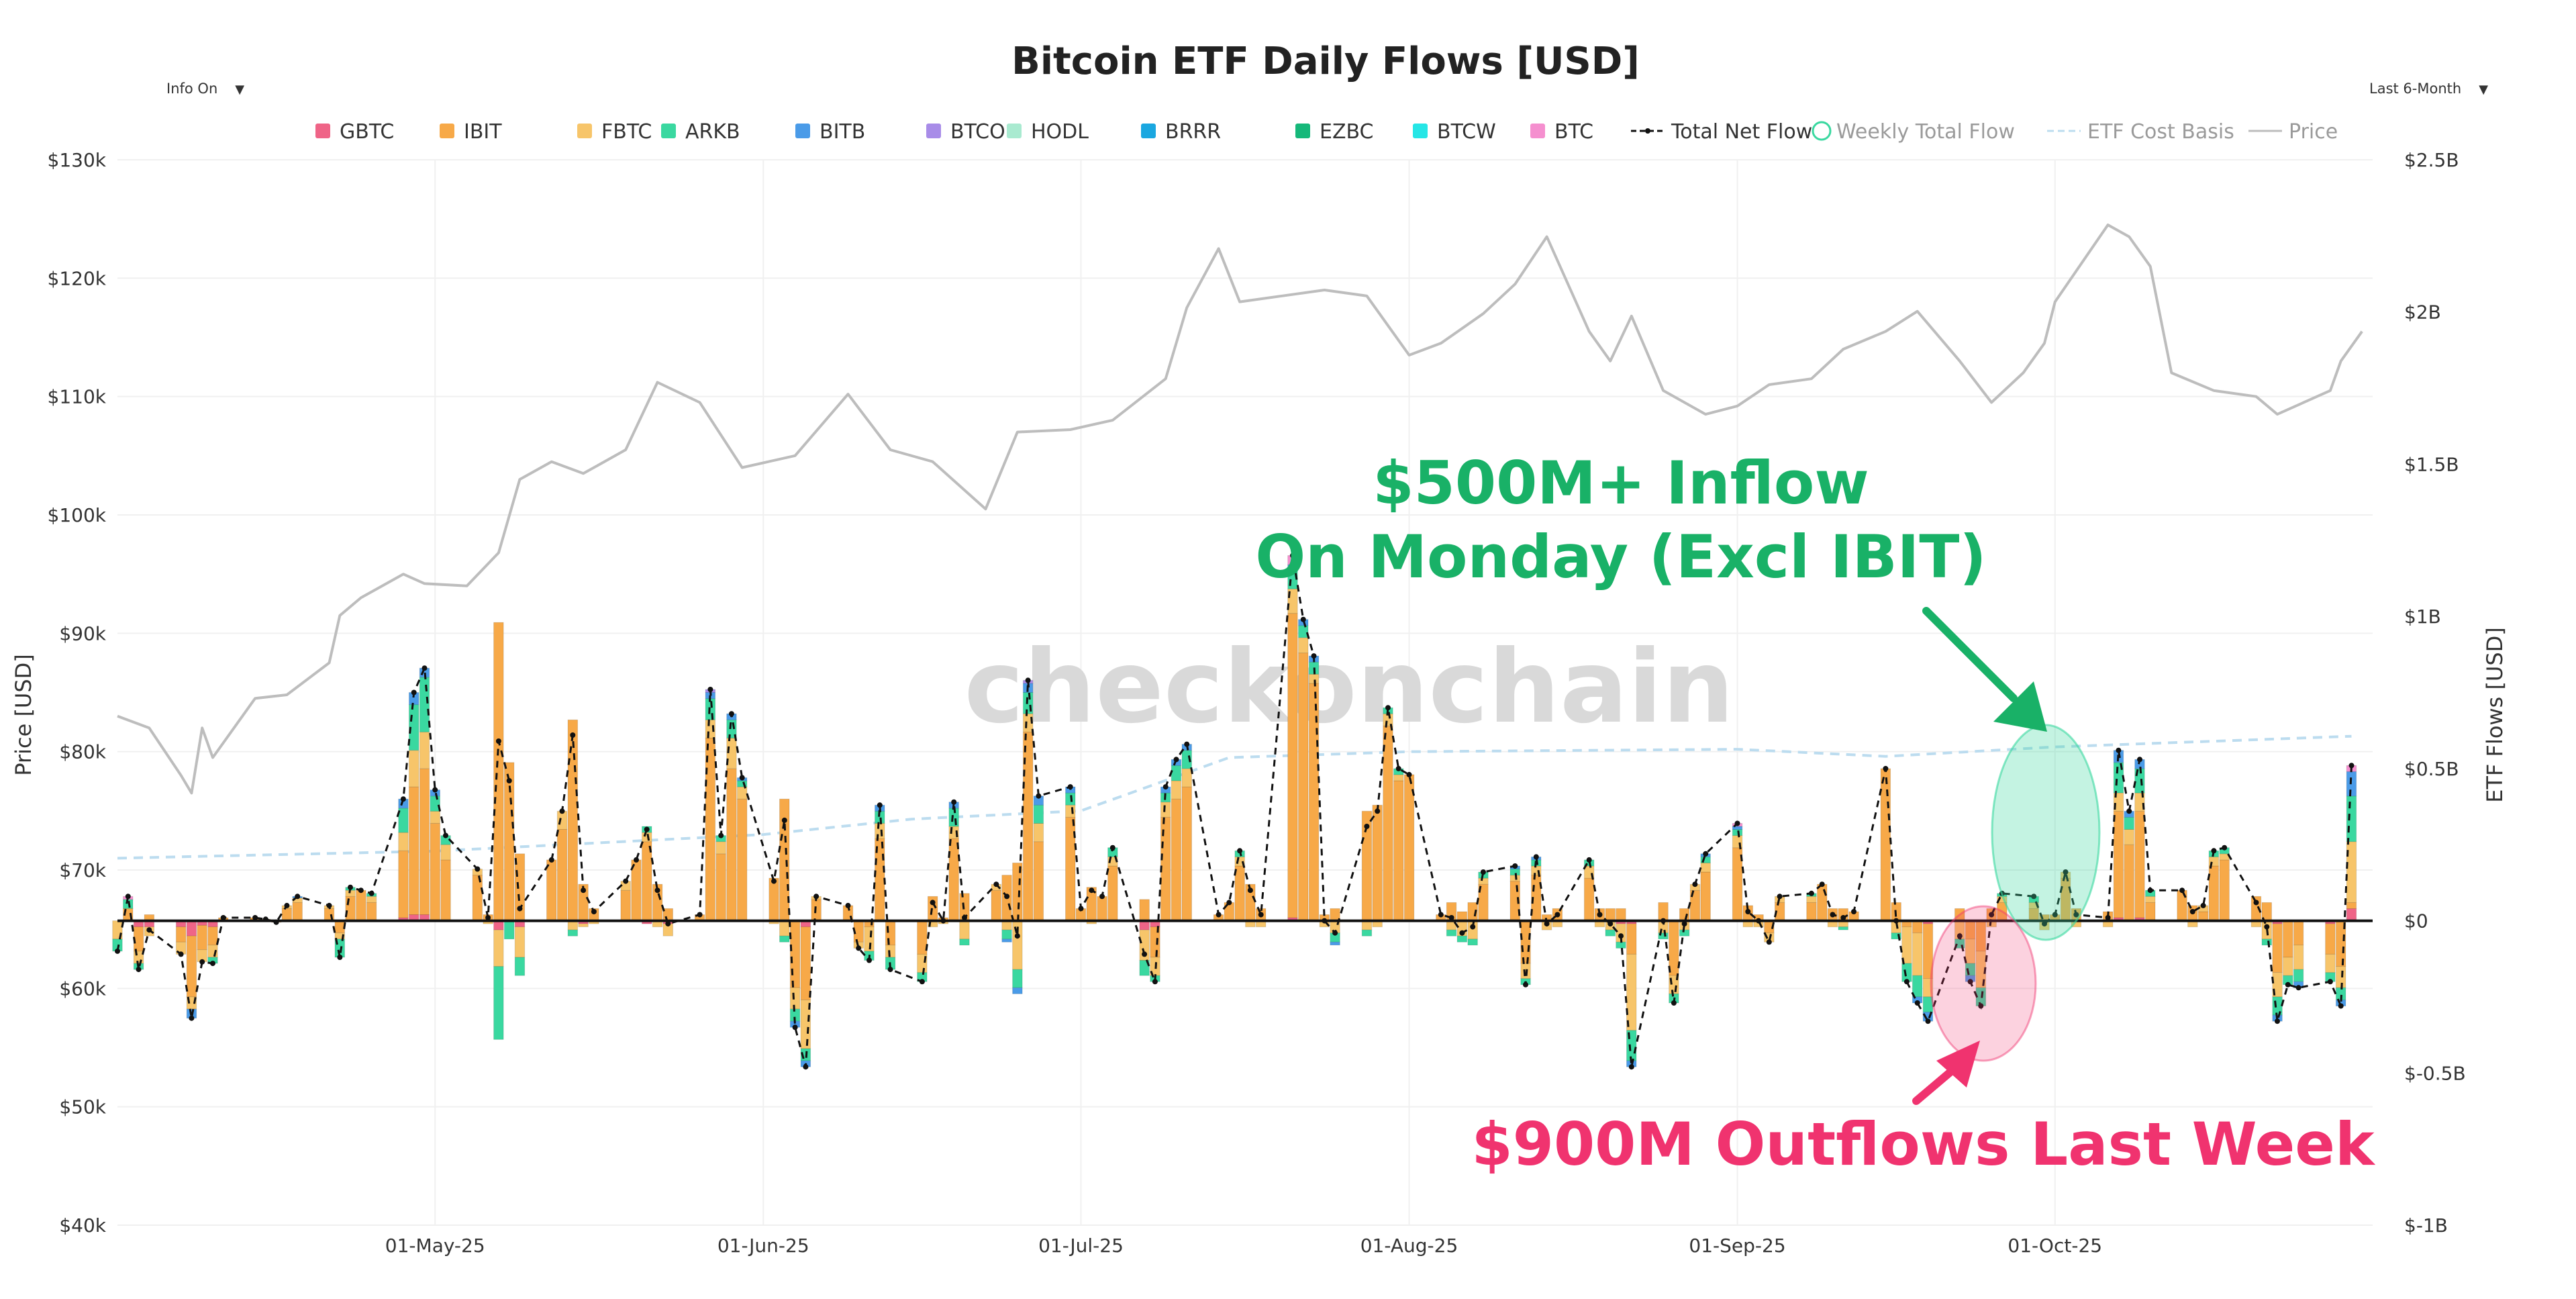 The width and height of the screenshot is (2576, 1299). I want to click on time-range-dropdown: Last 6-Month ▼, so click(2428, 89).